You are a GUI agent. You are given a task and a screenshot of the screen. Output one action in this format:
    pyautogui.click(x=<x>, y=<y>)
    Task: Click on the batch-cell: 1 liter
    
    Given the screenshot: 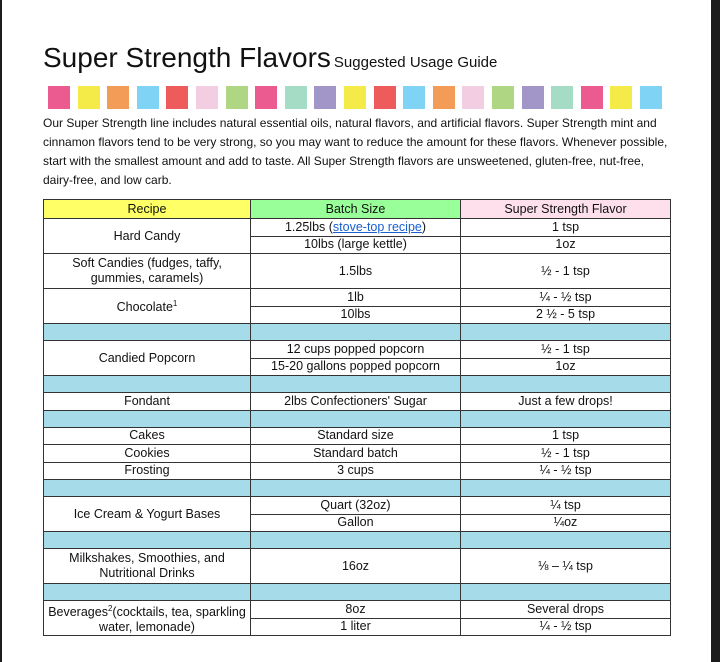 What is the action you would take?
    pyautogui.click(x=355, y=627)
    